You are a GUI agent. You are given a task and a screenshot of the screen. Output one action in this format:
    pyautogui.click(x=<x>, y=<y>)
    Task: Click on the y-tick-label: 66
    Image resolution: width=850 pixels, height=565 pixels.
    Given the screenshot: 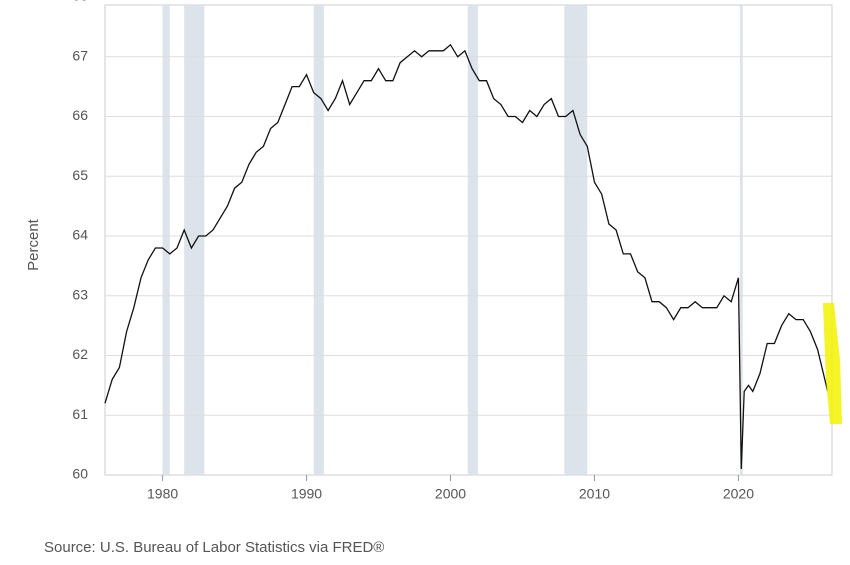 What is the action you would take?
    pyautogui.click(x=80, y=115)
    